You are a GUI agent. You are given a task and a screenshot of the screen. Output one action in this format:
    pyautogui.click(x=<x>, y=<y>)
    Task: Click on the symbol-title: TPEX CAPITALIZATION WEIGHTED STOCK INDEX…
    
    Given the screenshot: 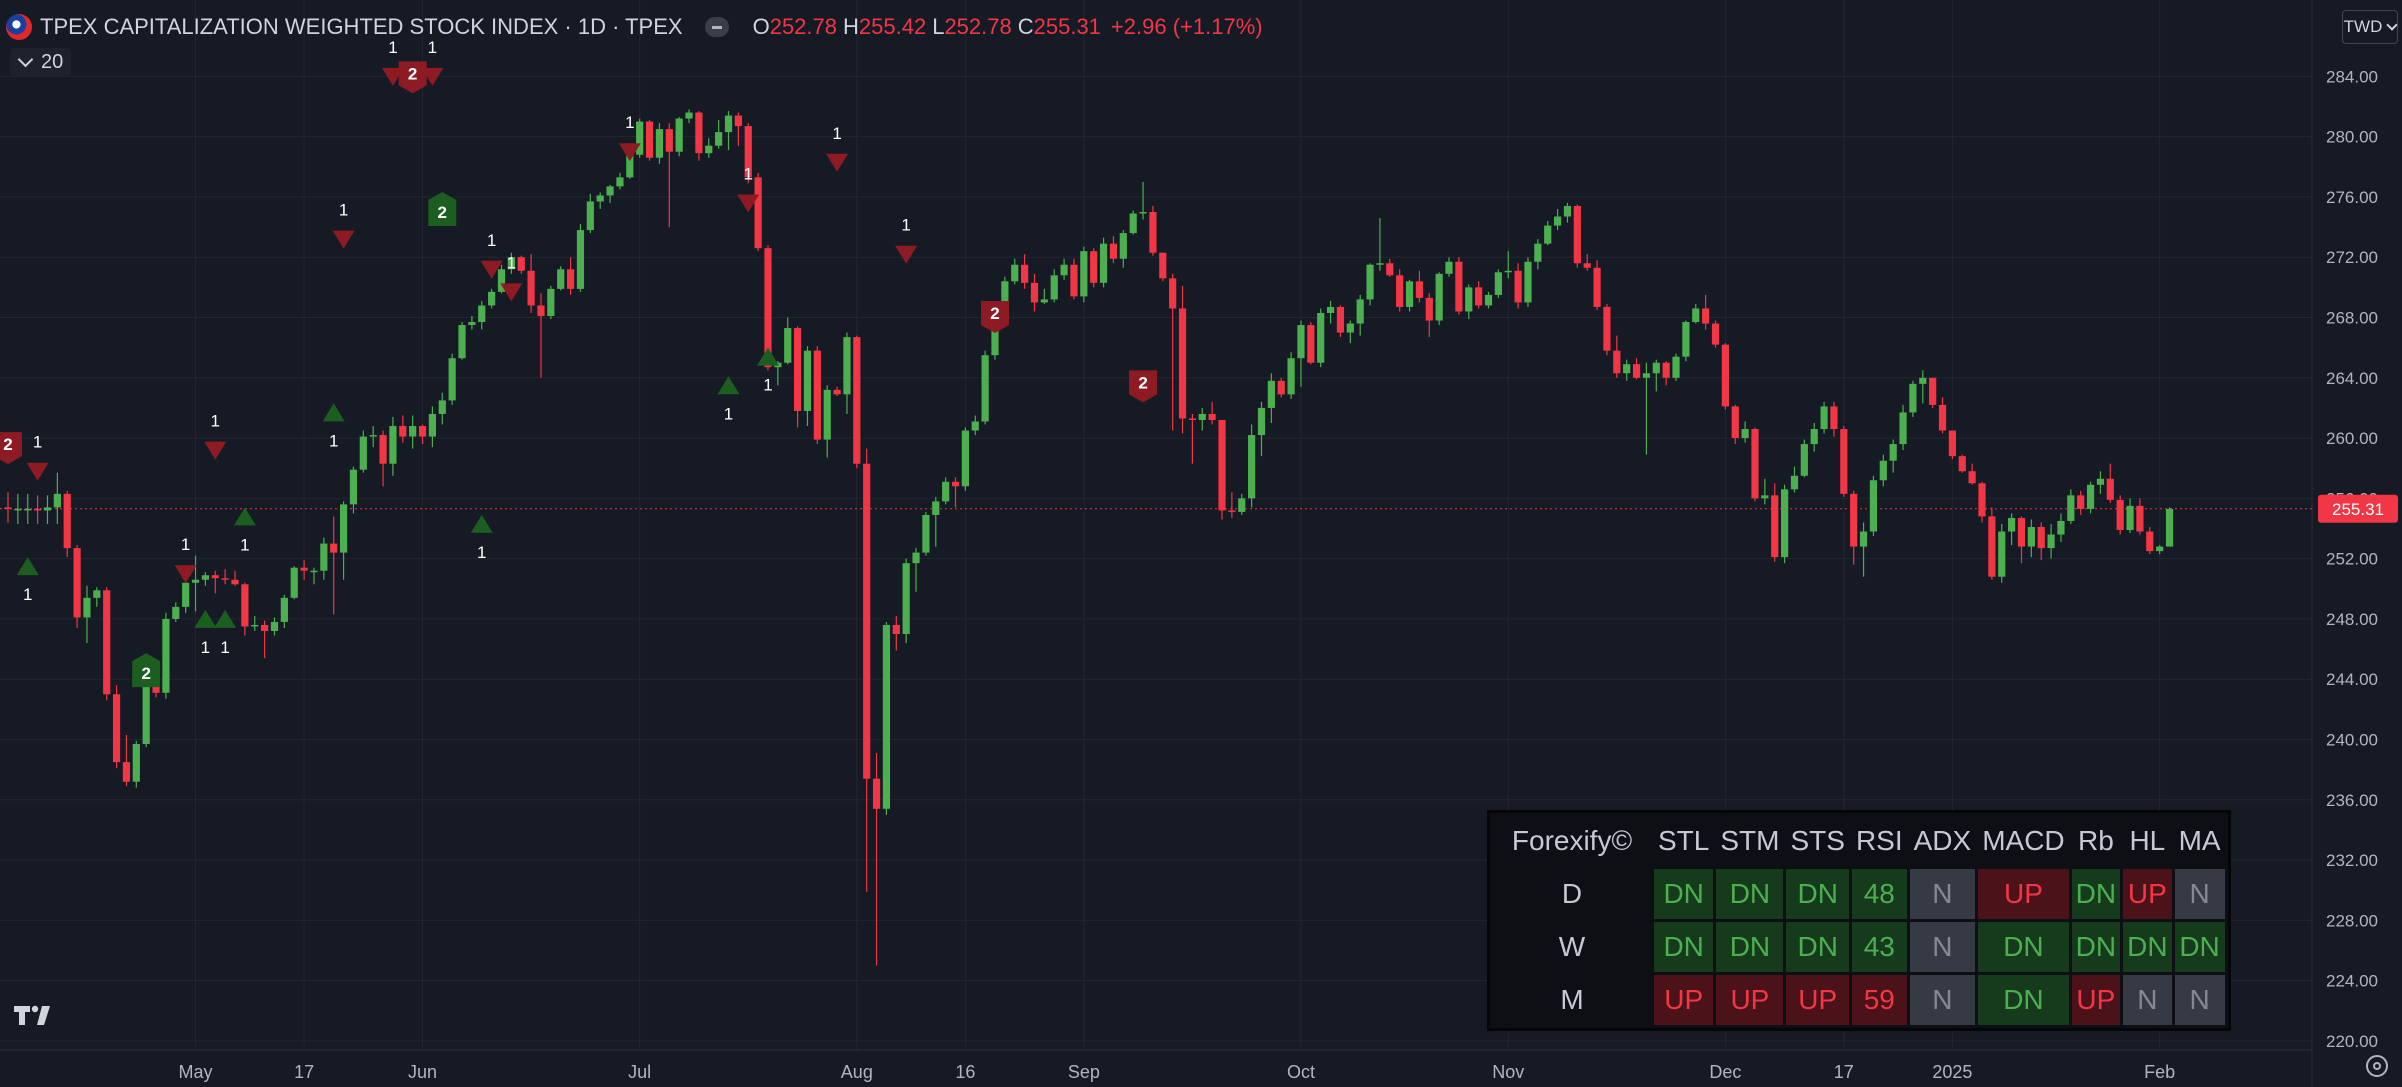 What is the action you would take?
    pyautogui.click(x=361, y=26)
    